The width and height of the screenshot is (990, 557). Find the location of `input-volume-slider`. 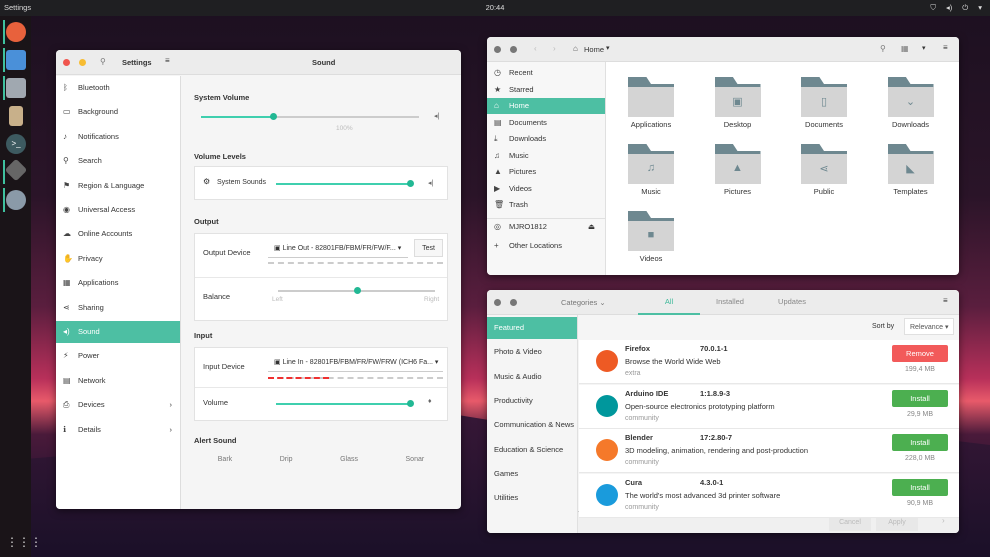

input-volume-slider is located at coordinates (345, 403).